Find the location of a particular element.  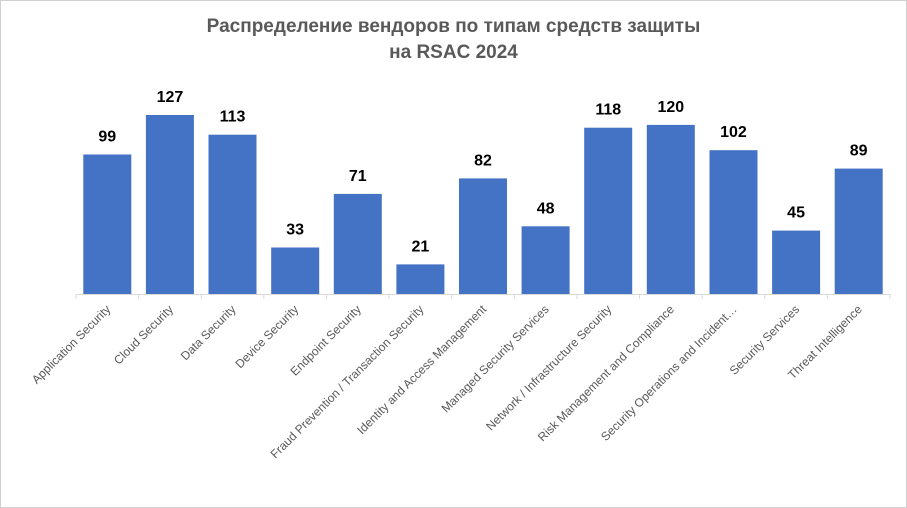

category-label: Cloud Security is located at coordinates (143, 334).